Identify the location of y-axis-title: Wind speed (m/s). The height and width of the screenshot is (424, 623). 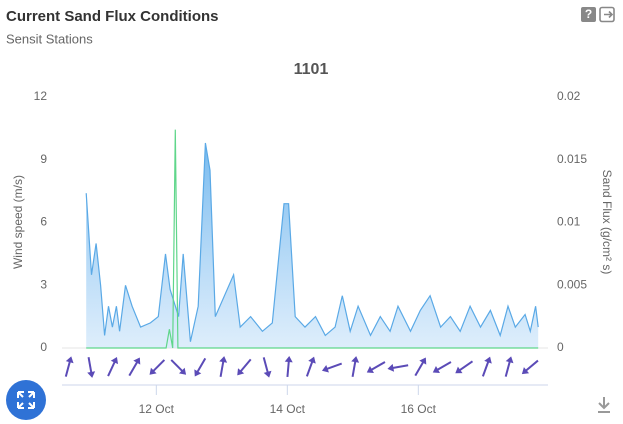
(18, 222).